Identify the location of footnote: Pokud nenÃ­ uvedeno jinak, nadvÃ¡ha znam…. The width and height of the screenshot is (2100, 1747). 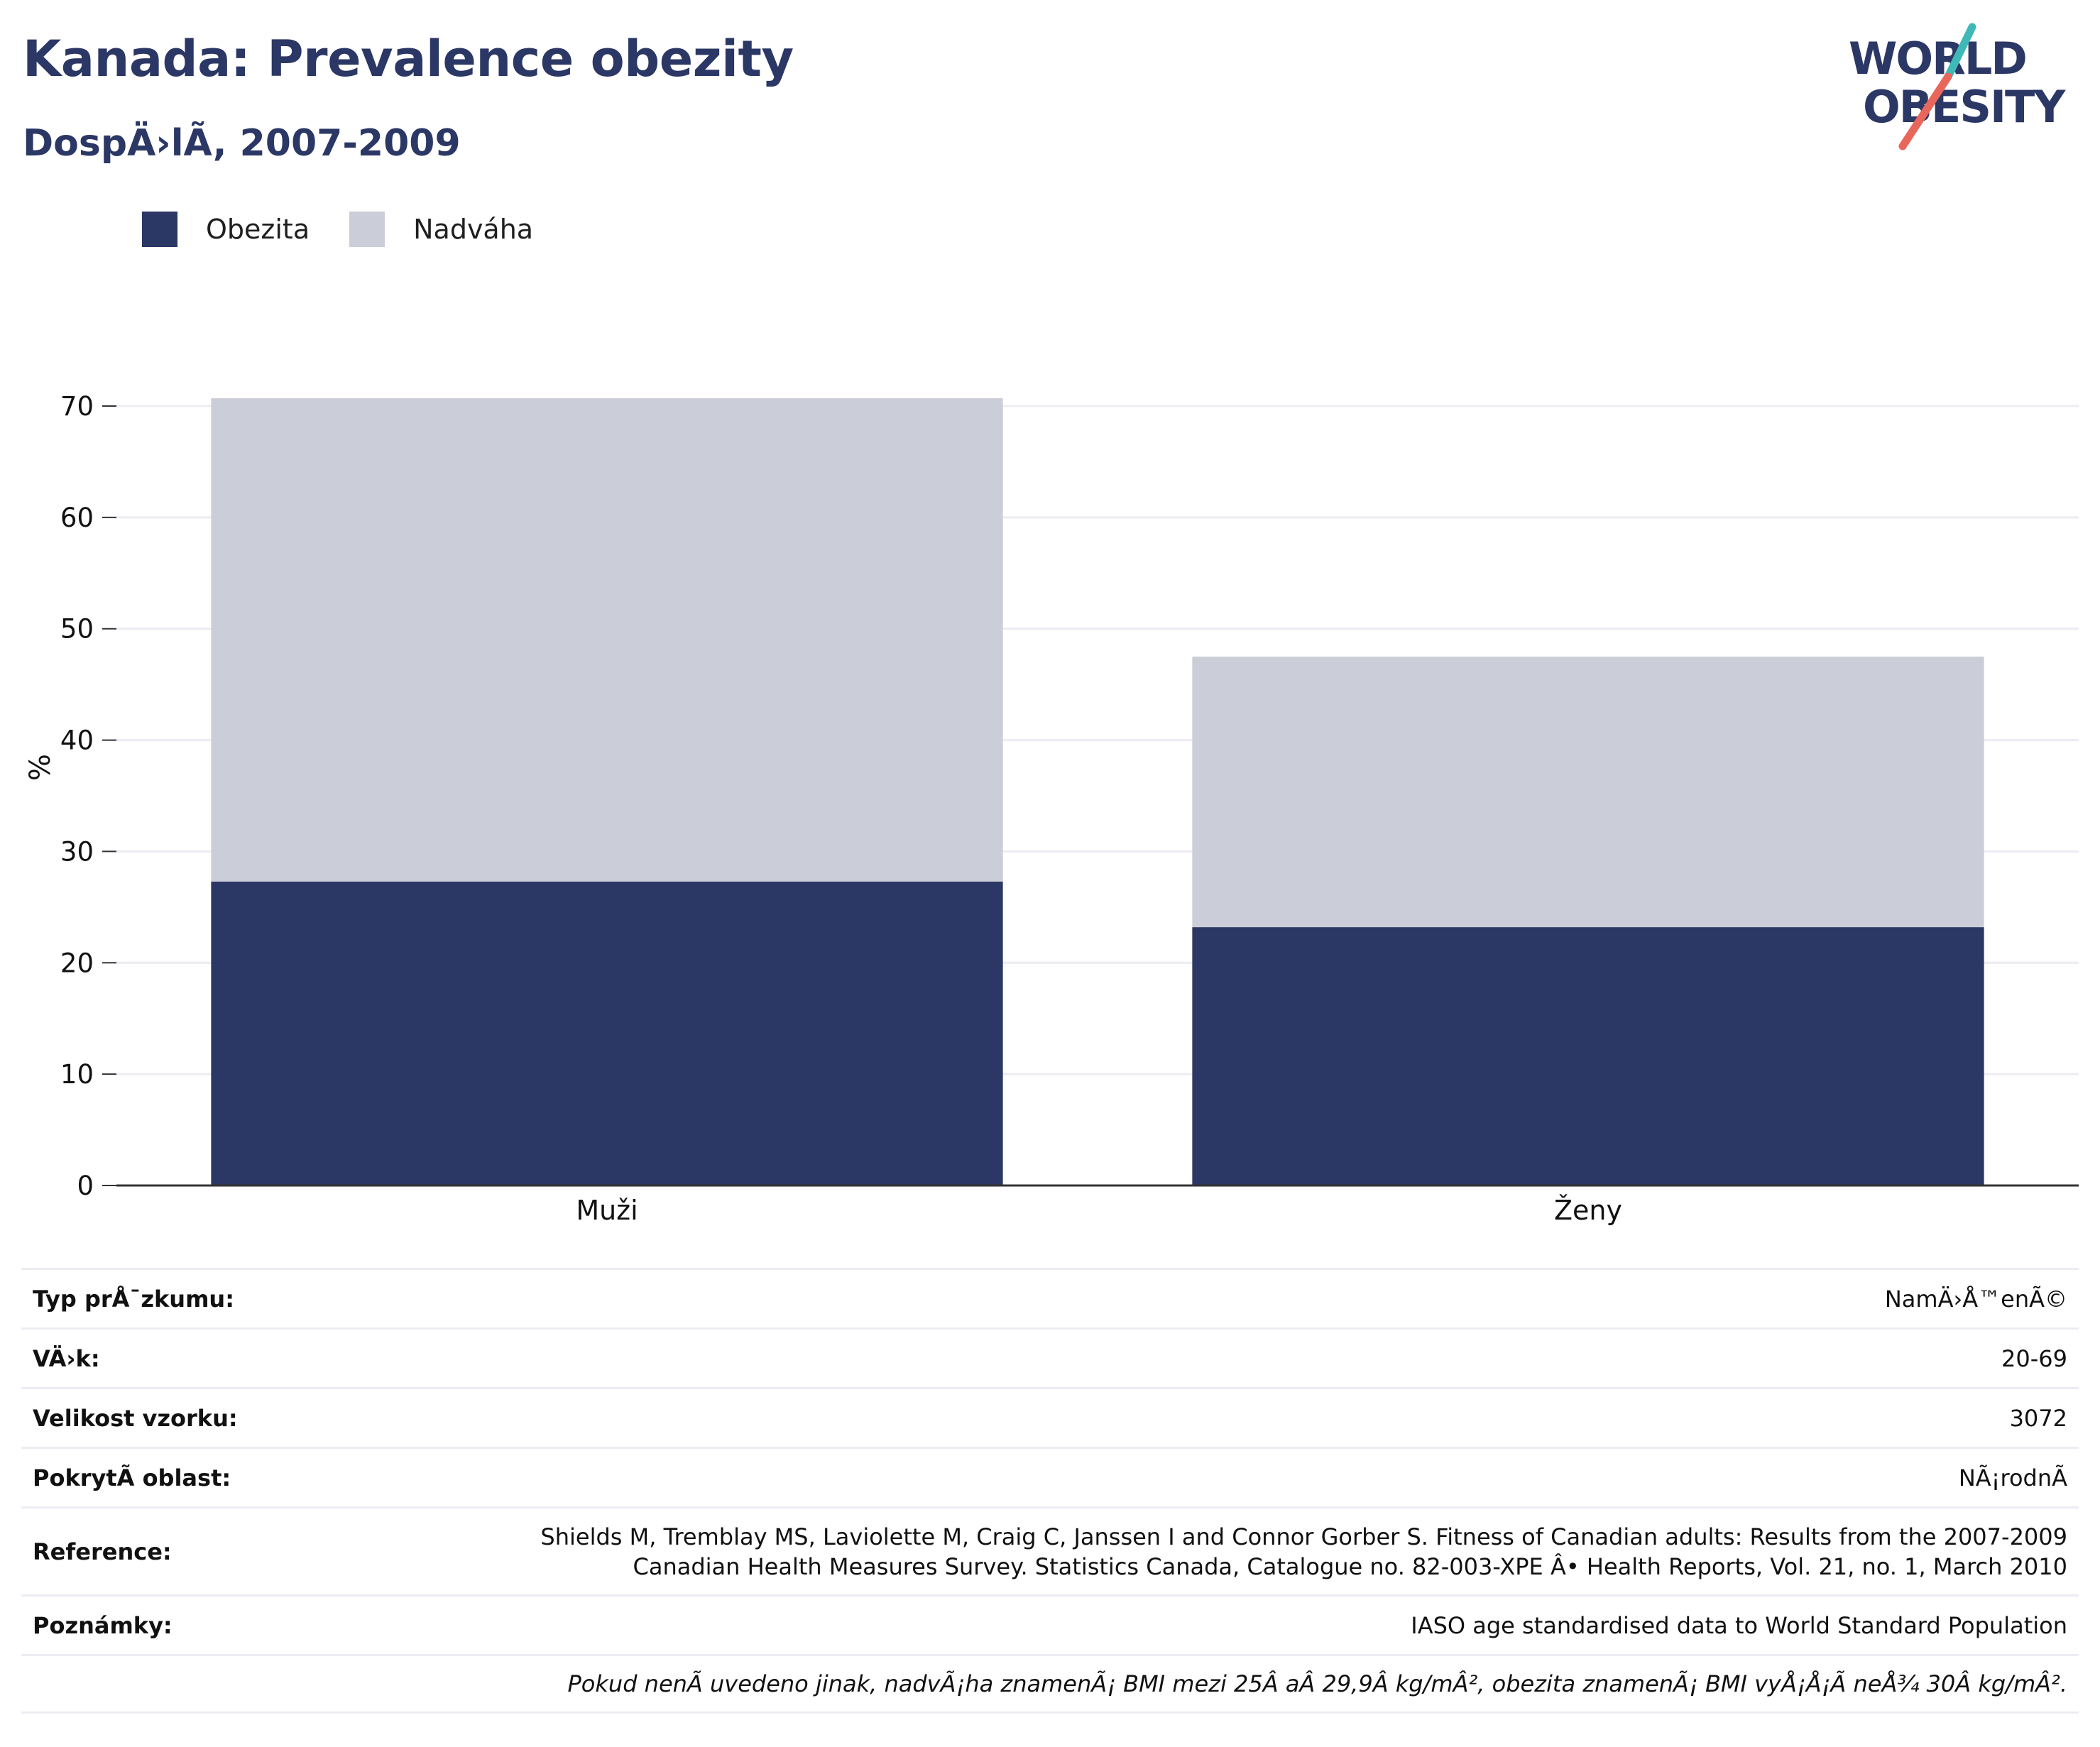
(1317, 1683).